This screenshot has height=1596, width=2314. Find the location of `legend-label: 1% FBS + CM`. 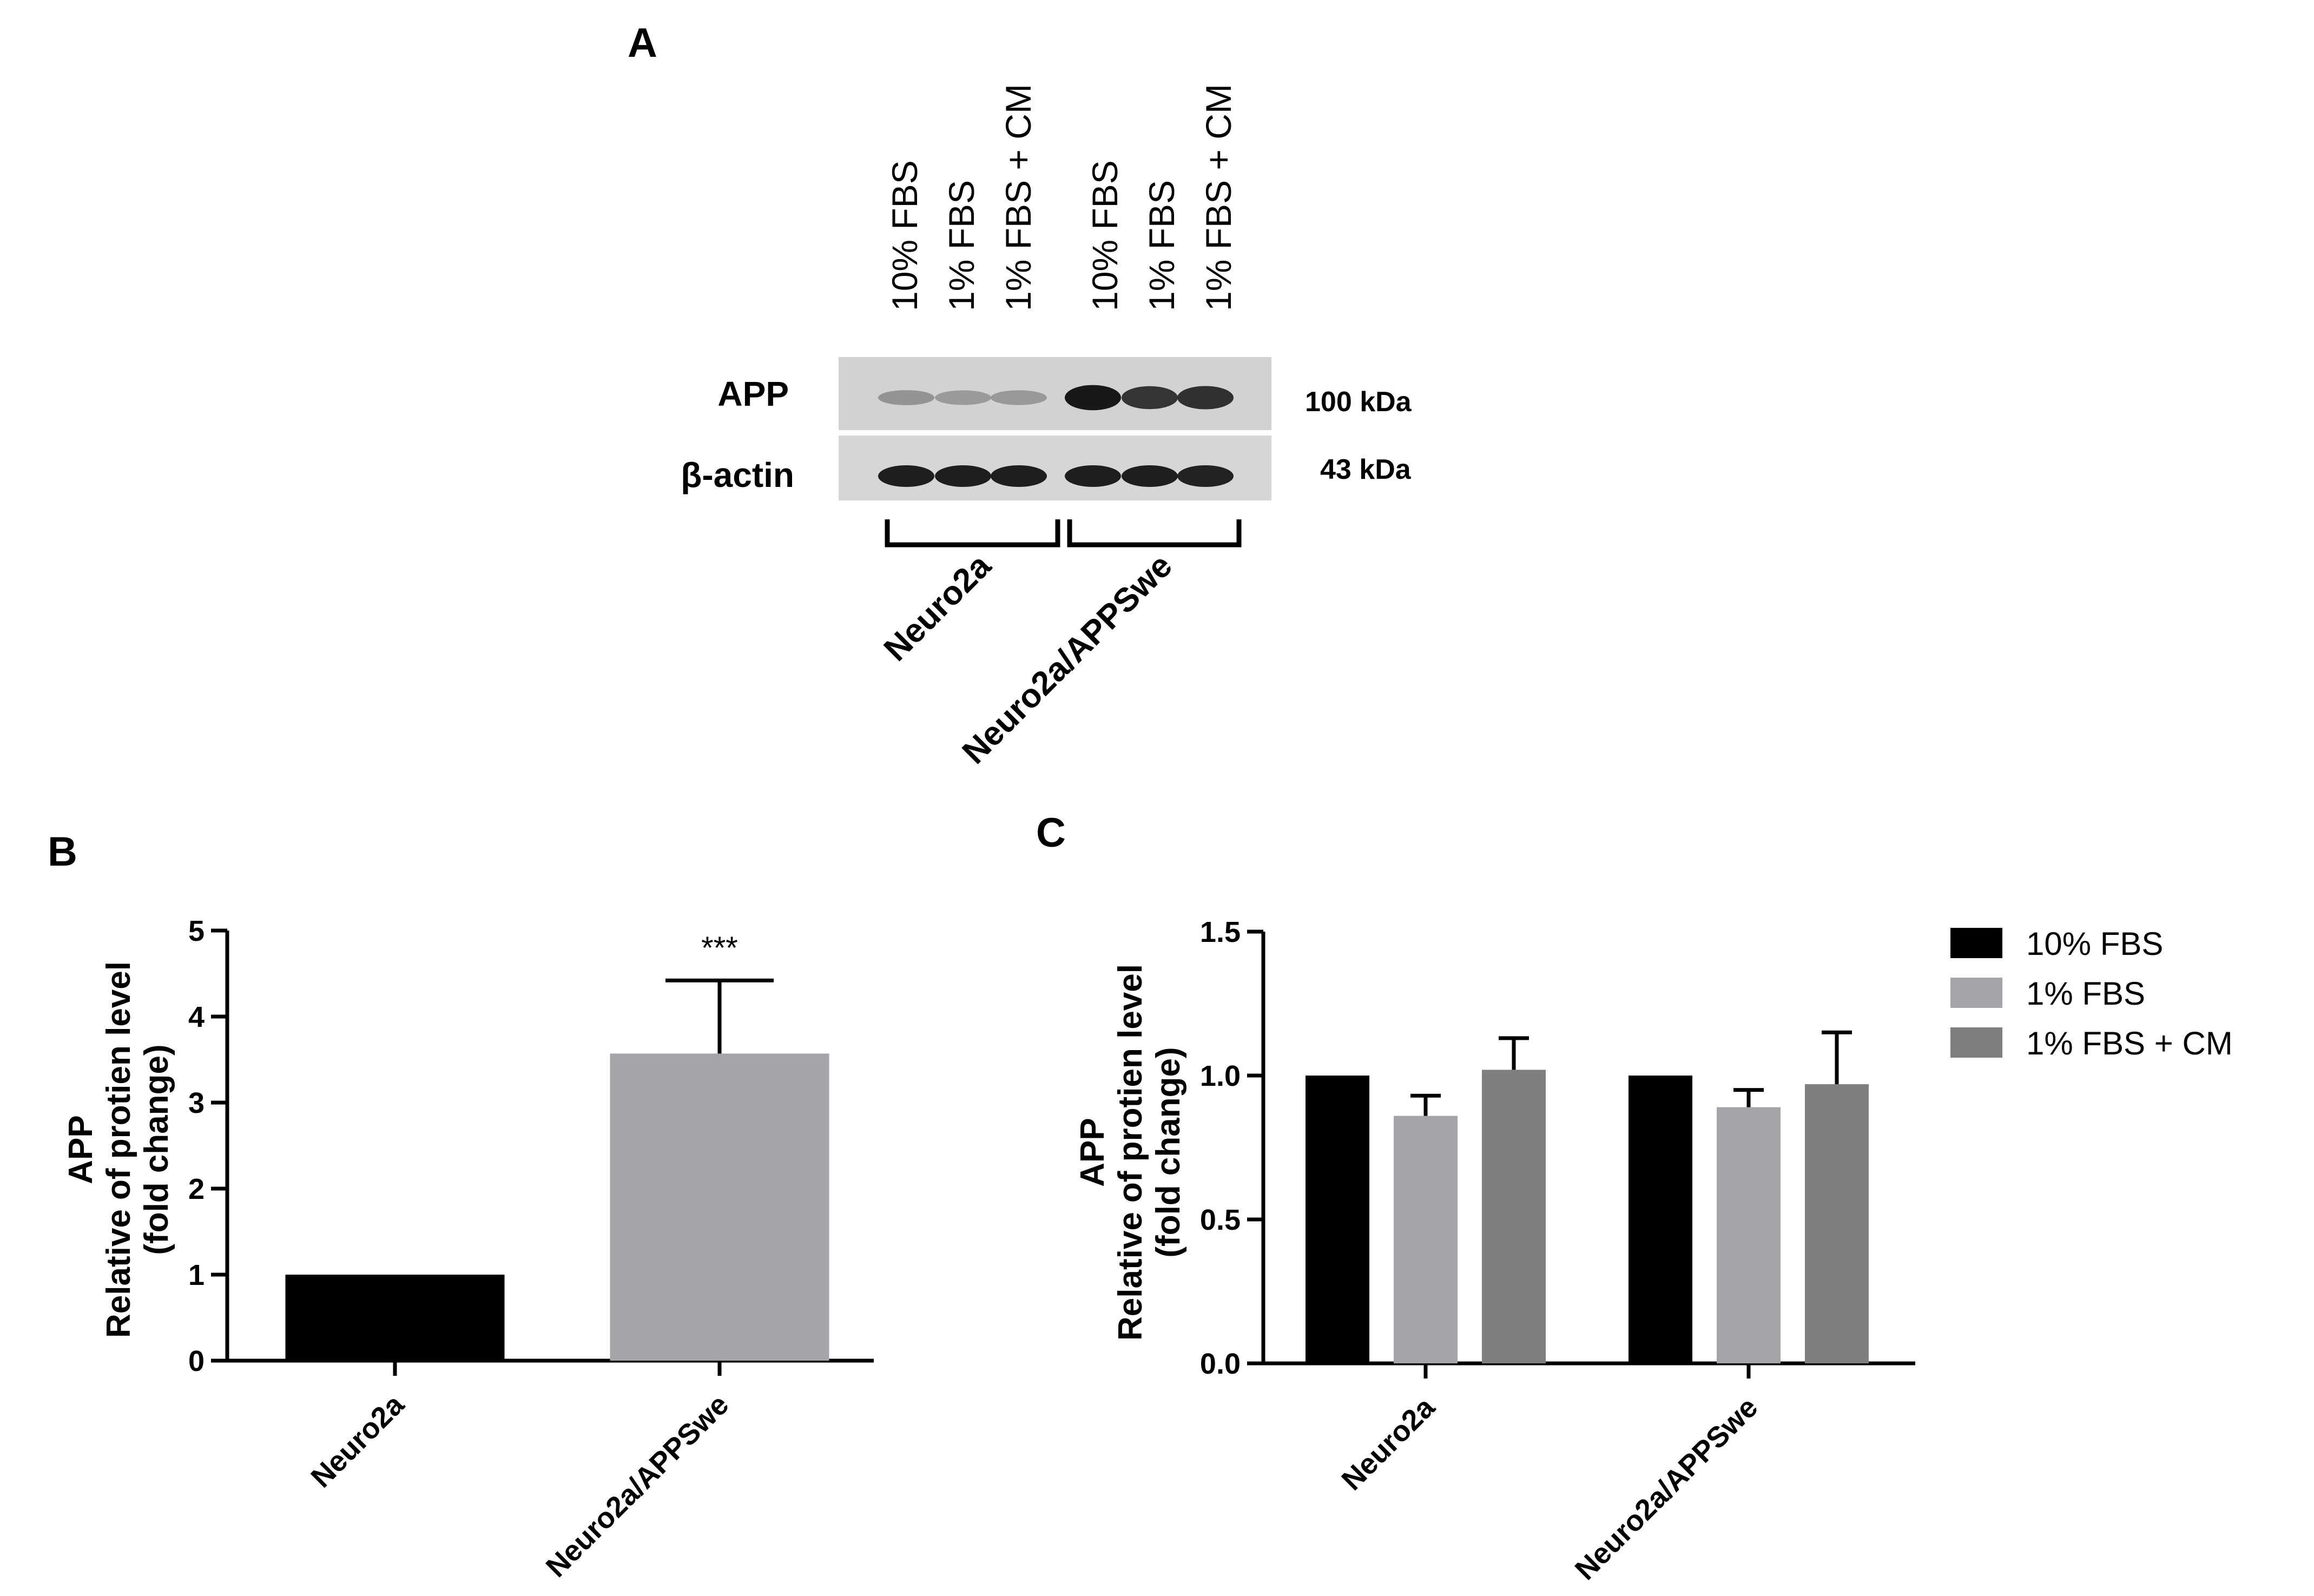

legend-label: 1% FBS + CM is located at coordinates (2129, 1043).